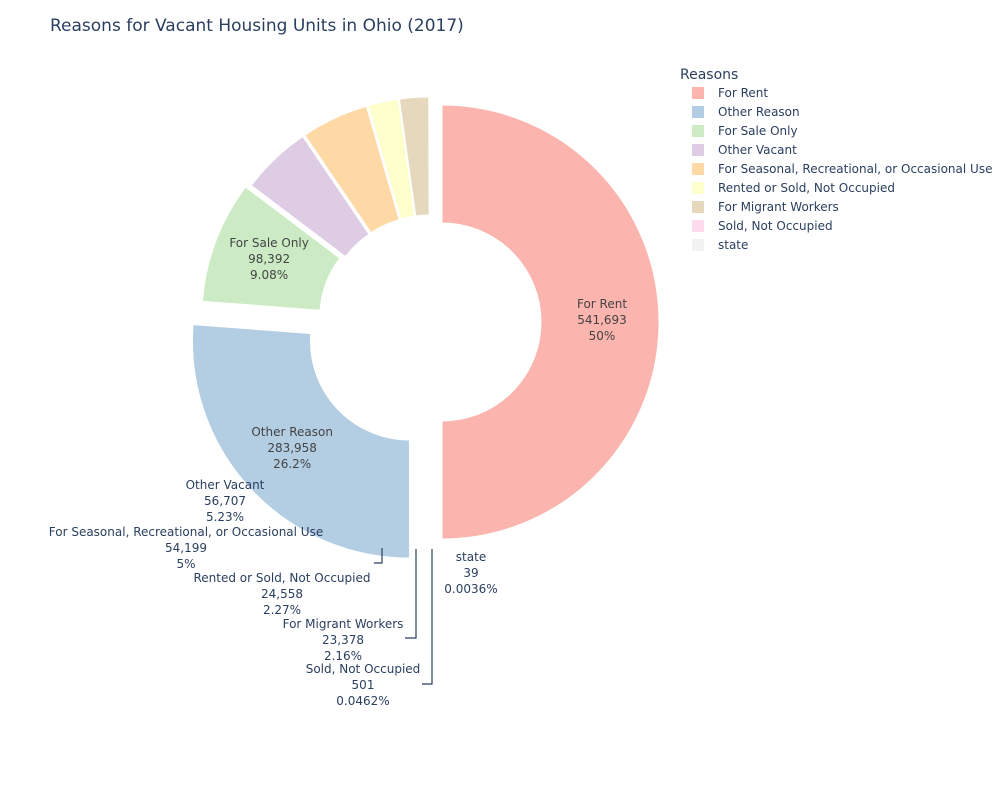 This screenshot has height=800, width=1000. Describe the element at coordinates (602, 320) in the screenshot. I see `slice-label-for-rent: For Rent 541,693 50%` at that location.